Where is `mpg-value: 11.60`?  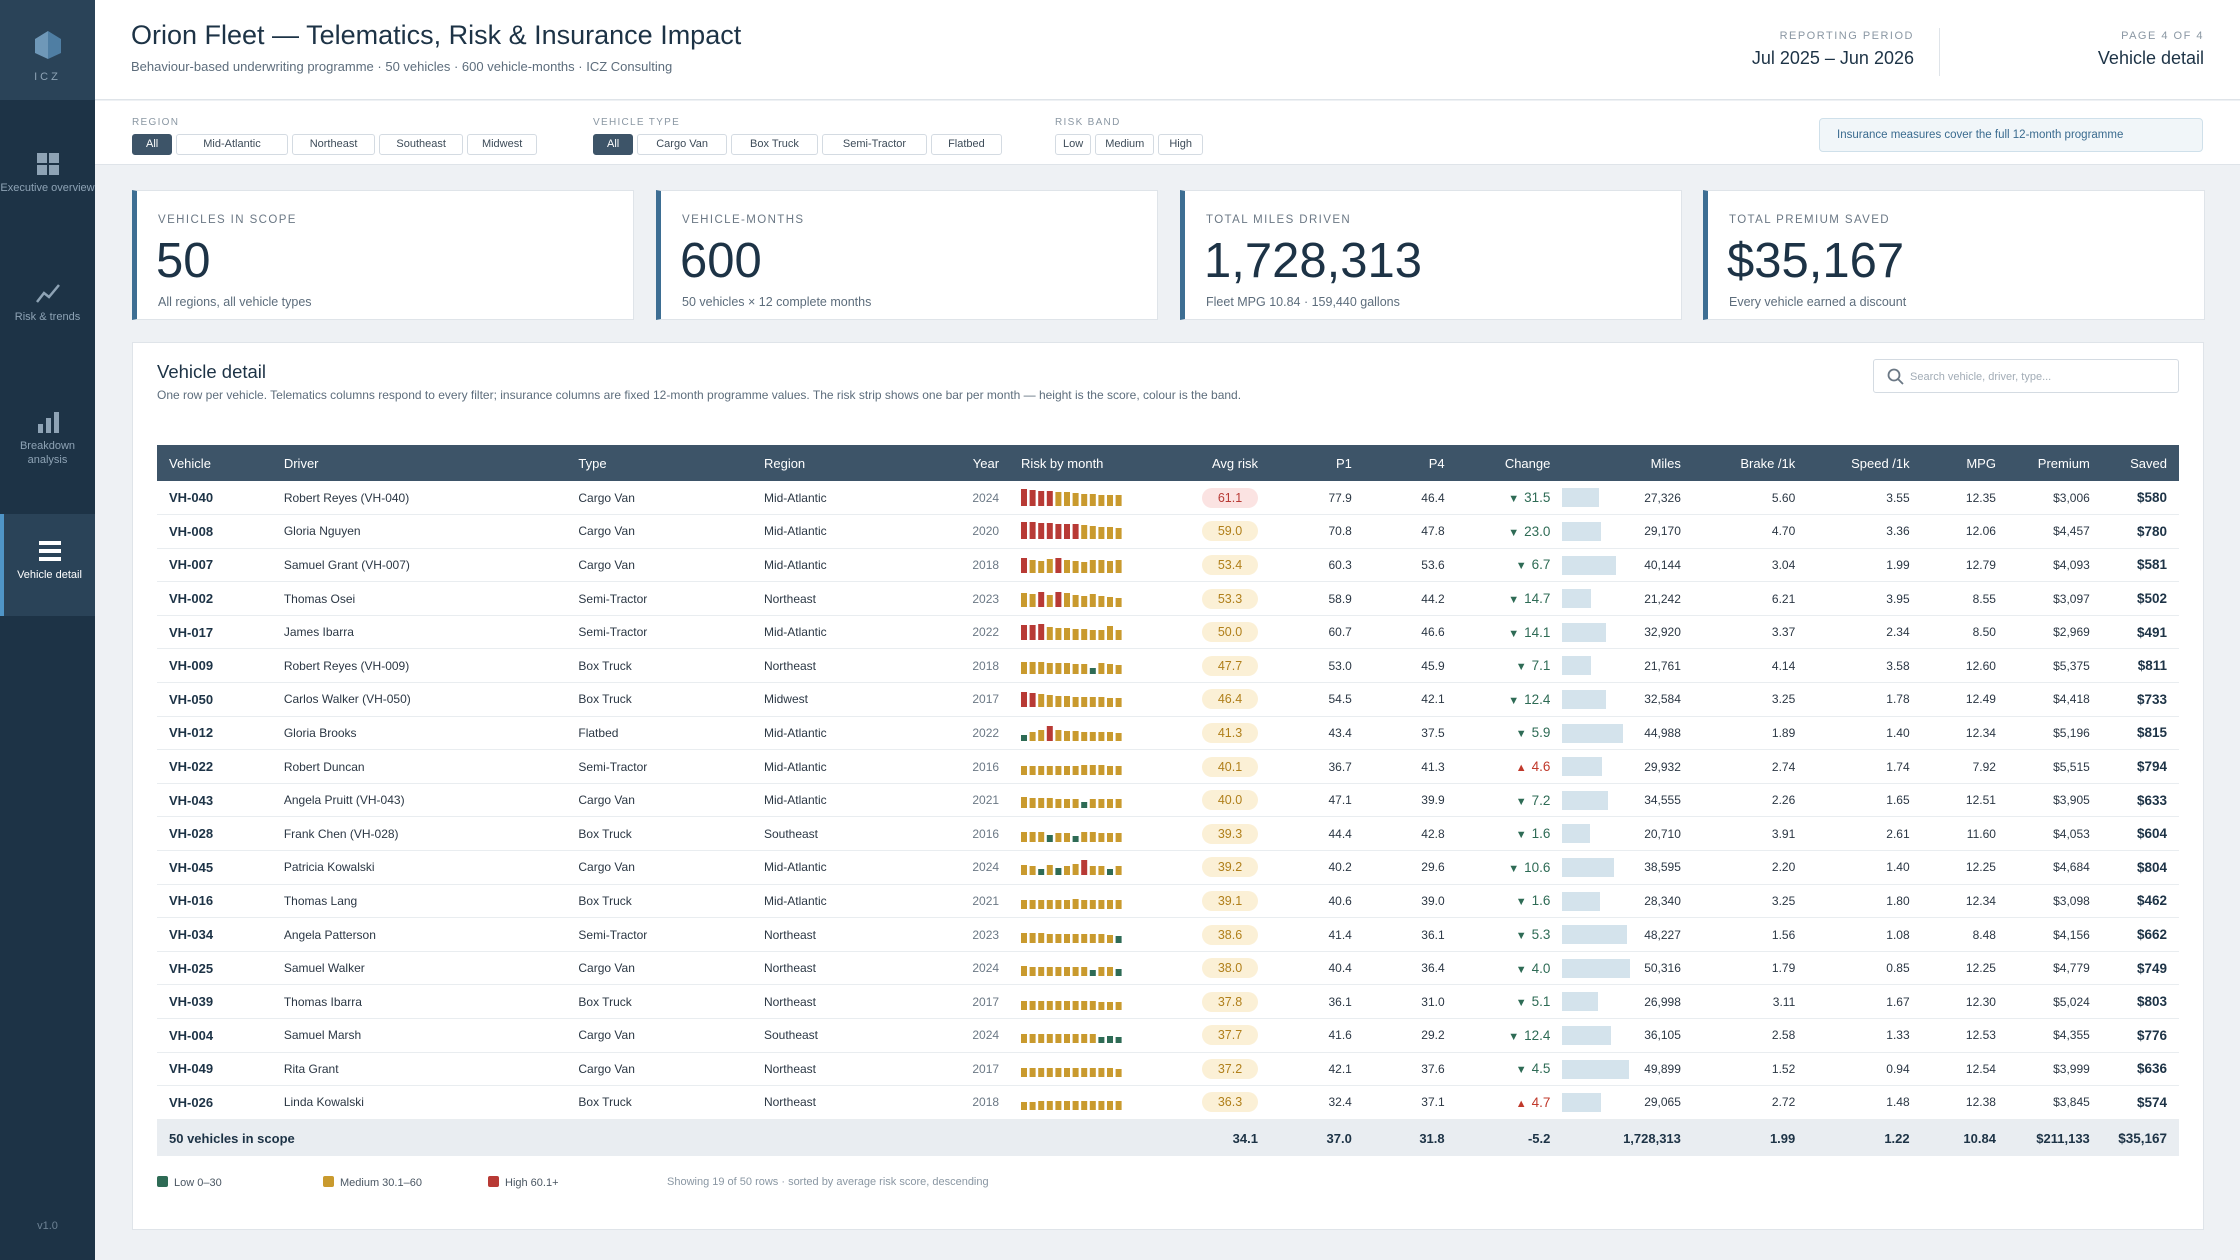
mpg-value: 11.60 is located at coordinates (1958, 834).